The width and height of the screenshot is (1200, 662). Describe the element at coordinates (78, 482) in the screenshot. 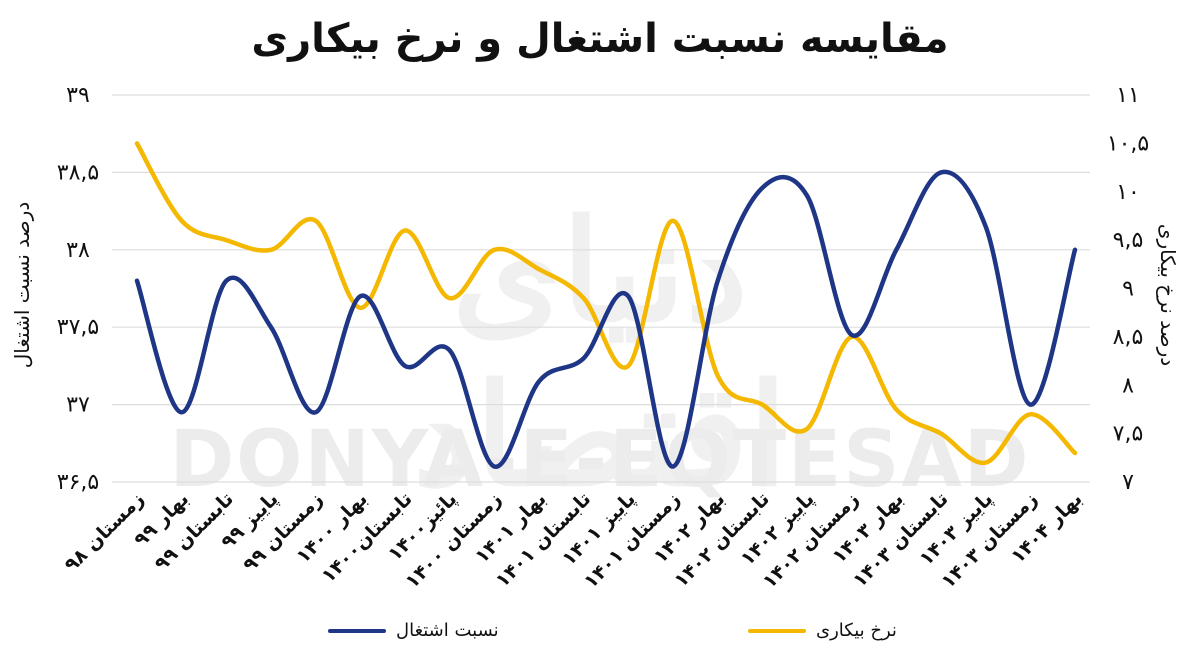

I see `left-tick-label: ۳۶,۵` at that location.